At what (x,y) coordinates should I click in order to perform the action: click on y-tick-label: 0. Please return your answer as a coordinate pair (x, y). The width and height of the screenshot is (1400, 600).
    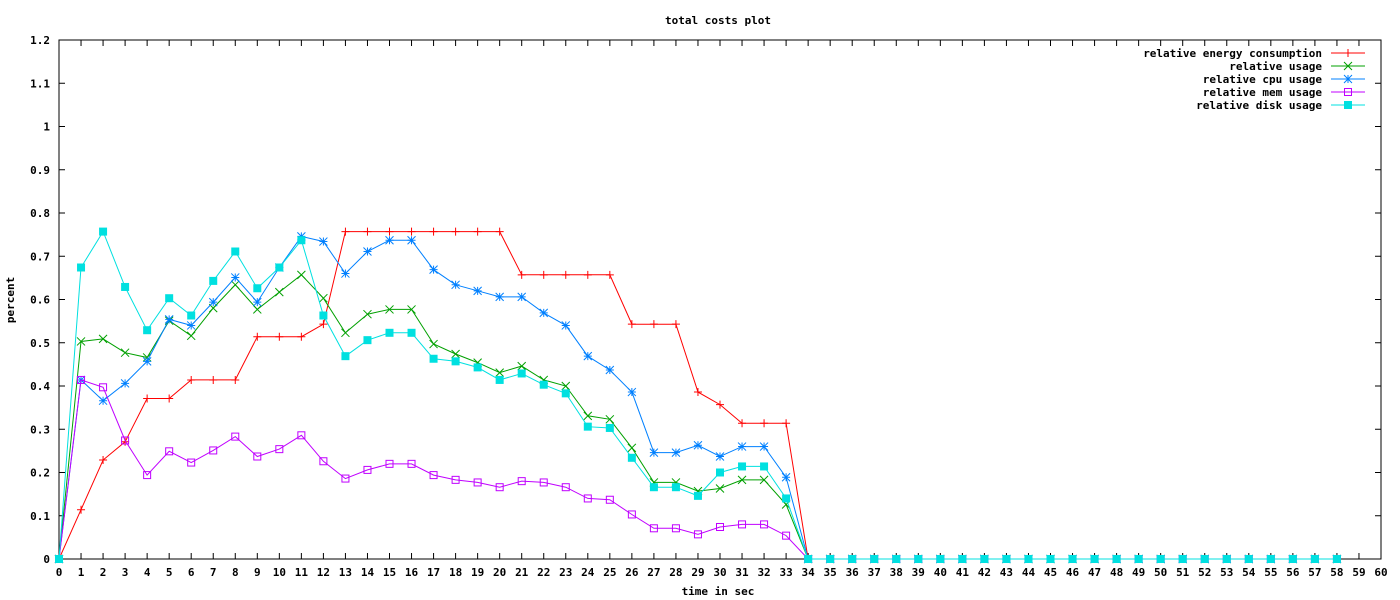
    Looking at the image, I should click on (46, 559).